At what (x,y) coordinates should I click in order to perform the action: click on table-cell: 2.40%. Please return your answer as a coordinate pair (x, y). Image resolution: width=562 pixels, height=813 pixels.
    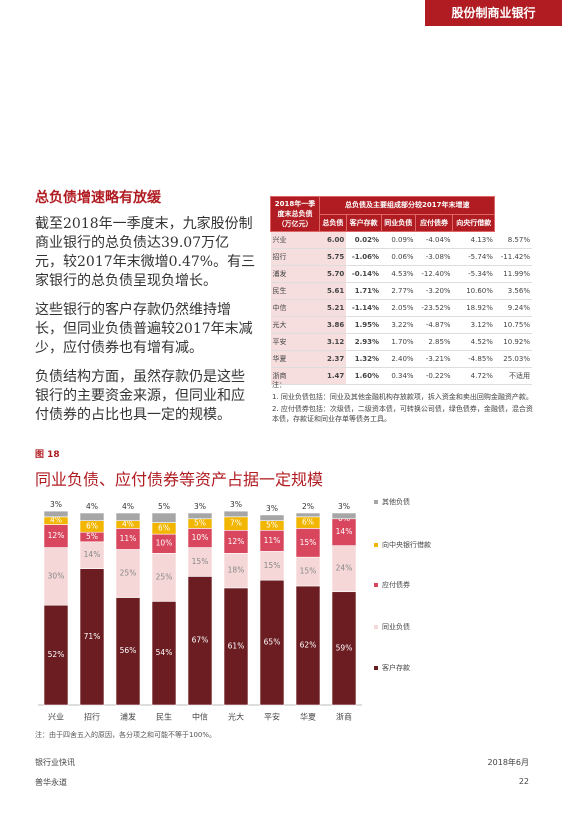
    Looking at the image, I should click on (398, 359).